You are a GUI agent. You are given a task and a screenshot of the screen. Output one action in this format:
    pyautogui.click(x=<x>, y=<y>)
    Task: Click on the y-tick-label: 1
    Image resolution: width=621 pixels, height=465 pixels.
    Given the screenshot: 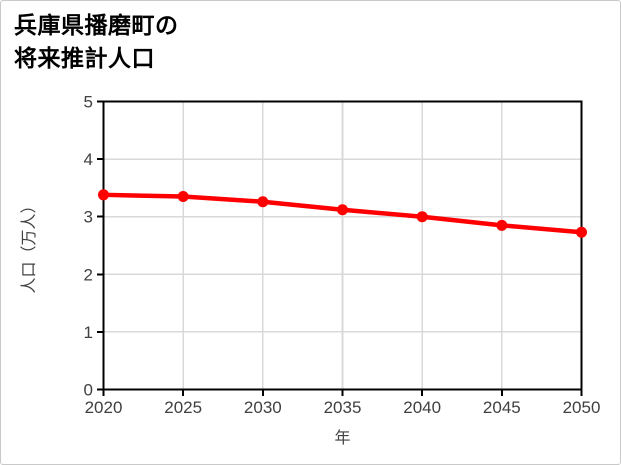 What is the action you would take?
    pyautogui.click(x=88, y=332)
    